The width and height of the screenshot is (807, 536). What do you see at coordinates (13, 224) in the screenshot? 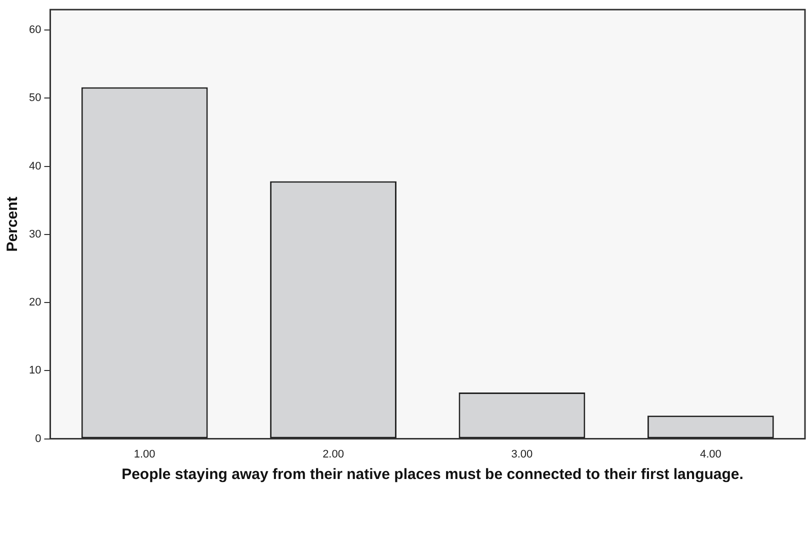
I see `y-axis-title: Percent` at bounding box center [13, 224].